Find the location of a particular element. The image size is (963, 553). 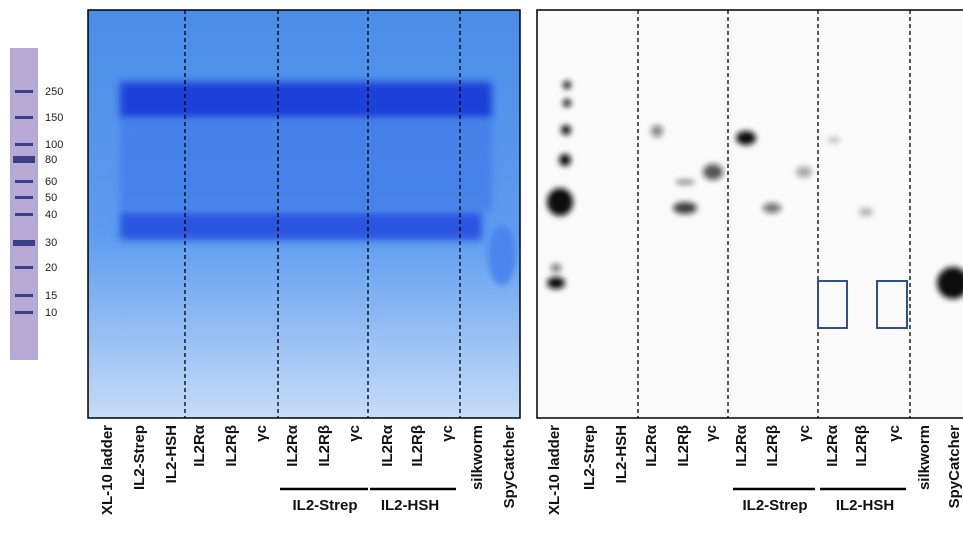

ladder-label: 100 is located at coordinates (54, 145).